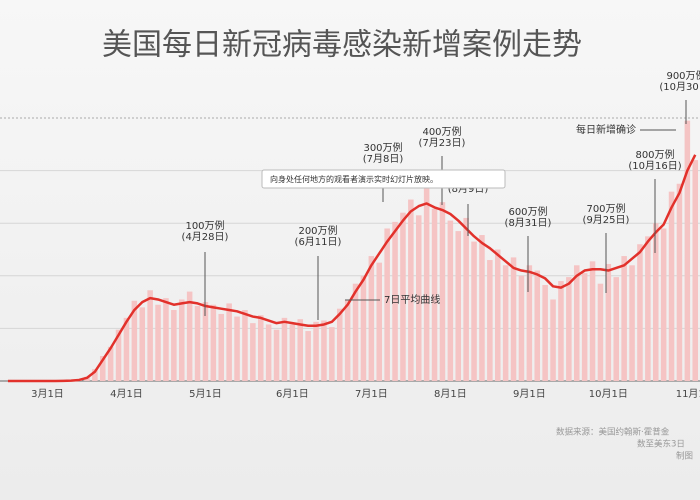 This screenshot has height=500, width=700. What do you see at coordinates (528, 223) in the screenshot?
I see `annotation-date: (8月31日)` at bounding box center [528, 223].